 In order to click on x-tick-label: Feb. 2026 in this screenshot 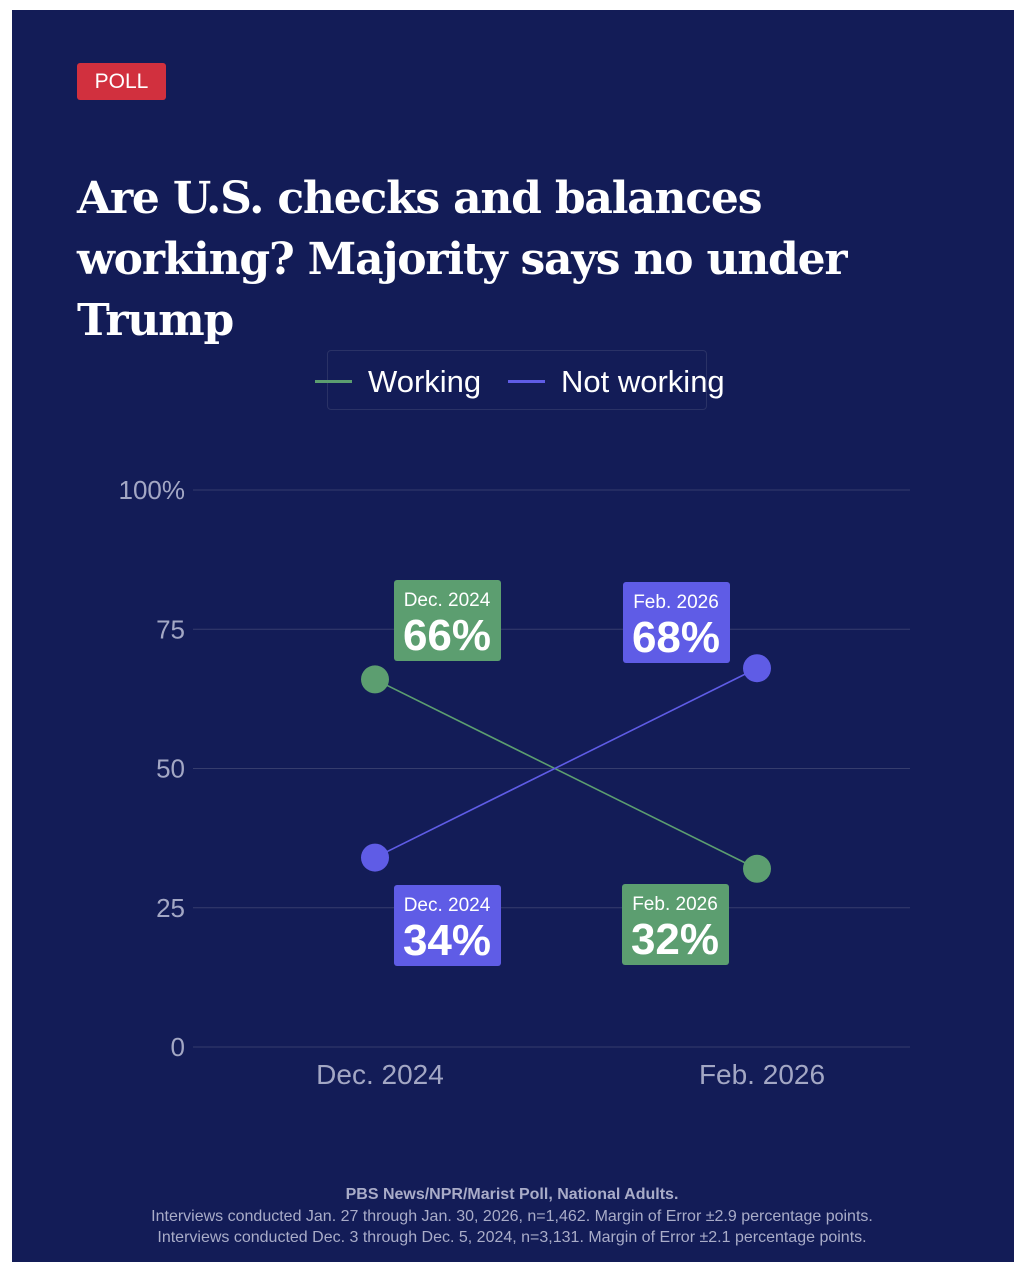, I will do `click(762, 1074)`.